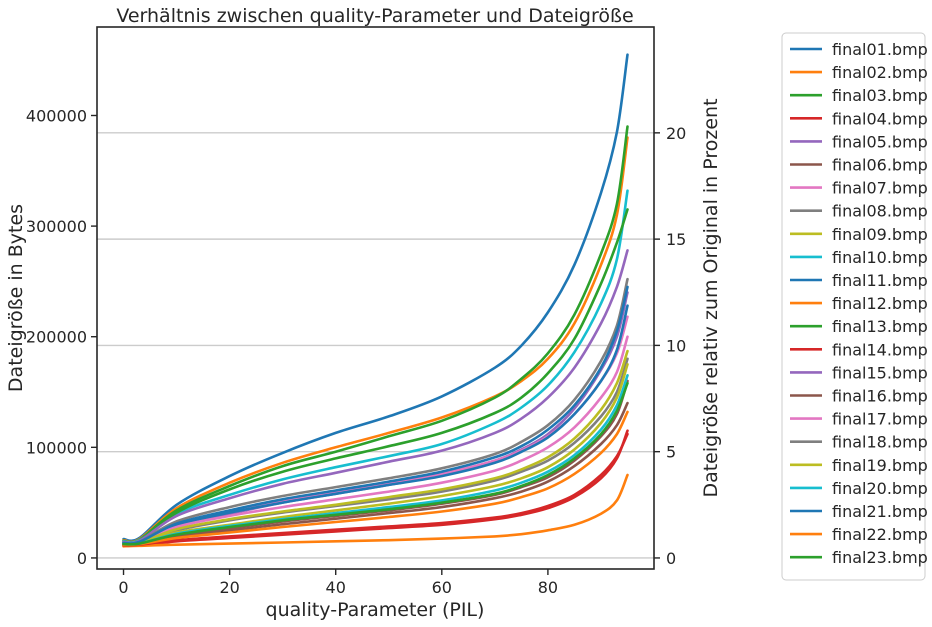 The width and height of the screenshot is (932, 627). Describe the element at coordinates (880, 557) in the screenshot. I see `legend-label-final23: final23.bmp` at that location.